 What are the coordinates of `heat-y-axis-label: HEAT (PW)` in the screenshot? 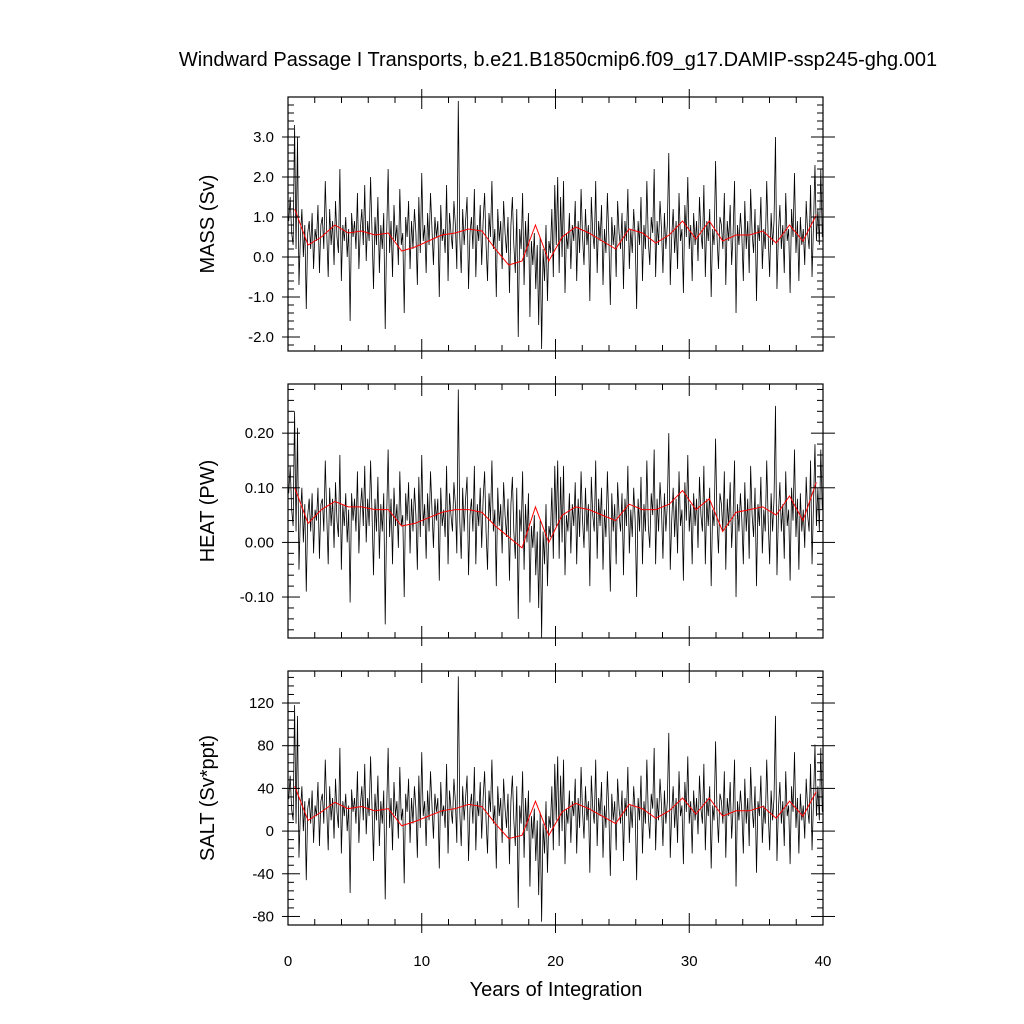 It's located at (208, 511).